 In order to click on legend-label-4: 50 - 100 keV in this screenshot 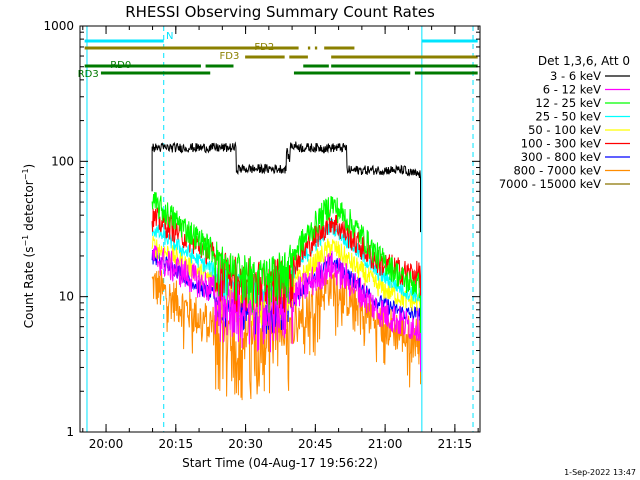, I will do `click(564, 130)`.